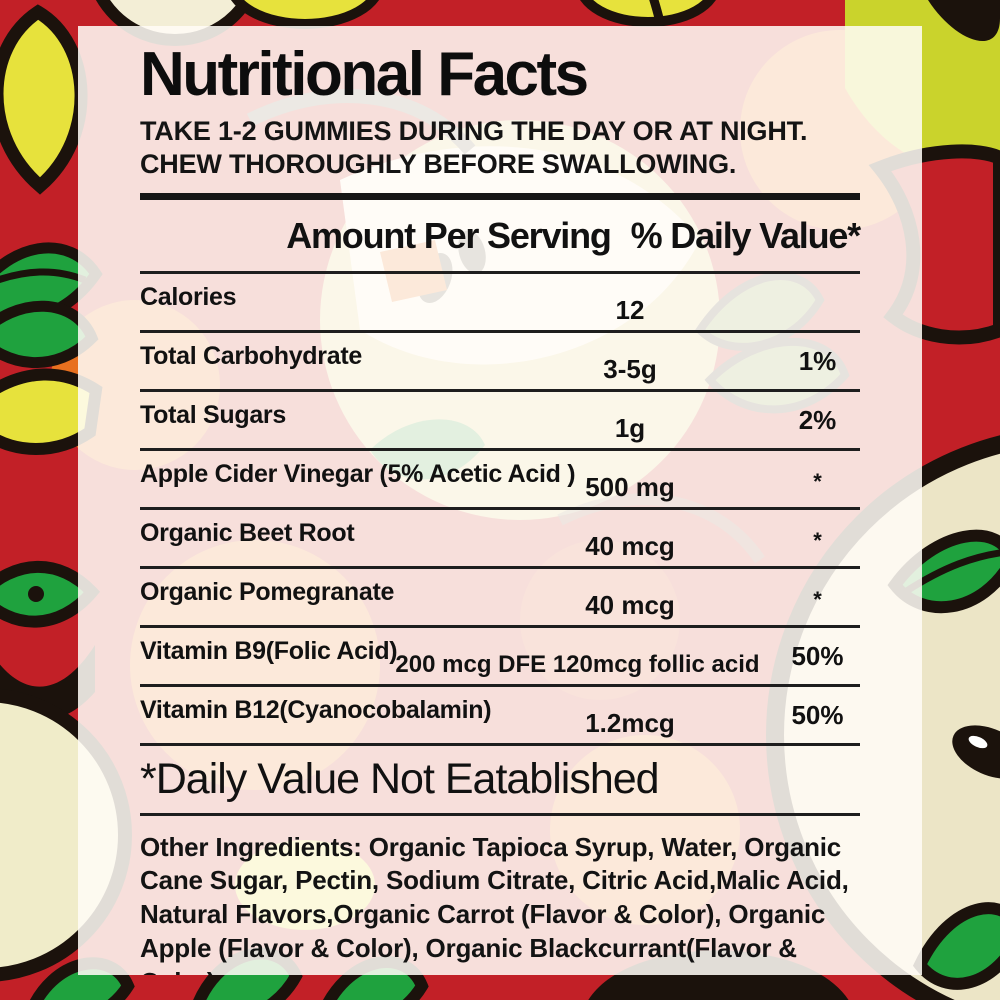 This screenshot has width=1000, height=1000. What do you see at coordinates (269, 650) in the screenshot?
I see `nutrient-name: Vitamin B9(Folic Acid)` at bounding box center [269, 650].